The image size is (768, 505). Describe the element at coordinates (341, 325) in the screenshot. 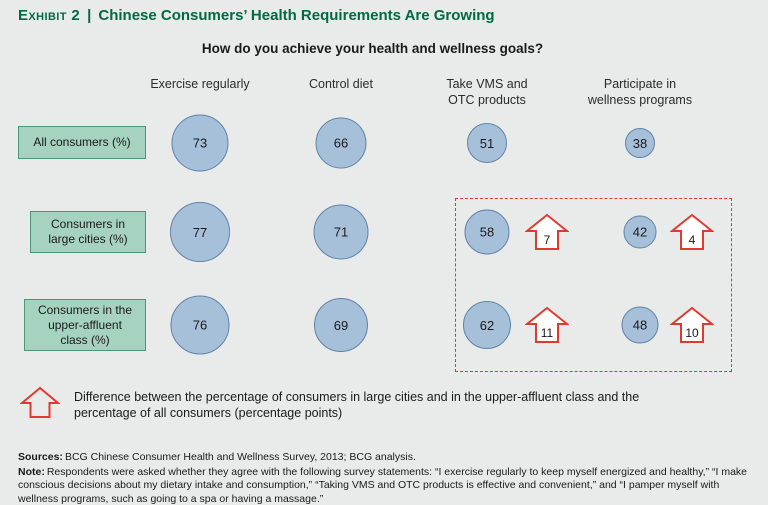

I see `bubble-affluent-diet: 69` at that location.